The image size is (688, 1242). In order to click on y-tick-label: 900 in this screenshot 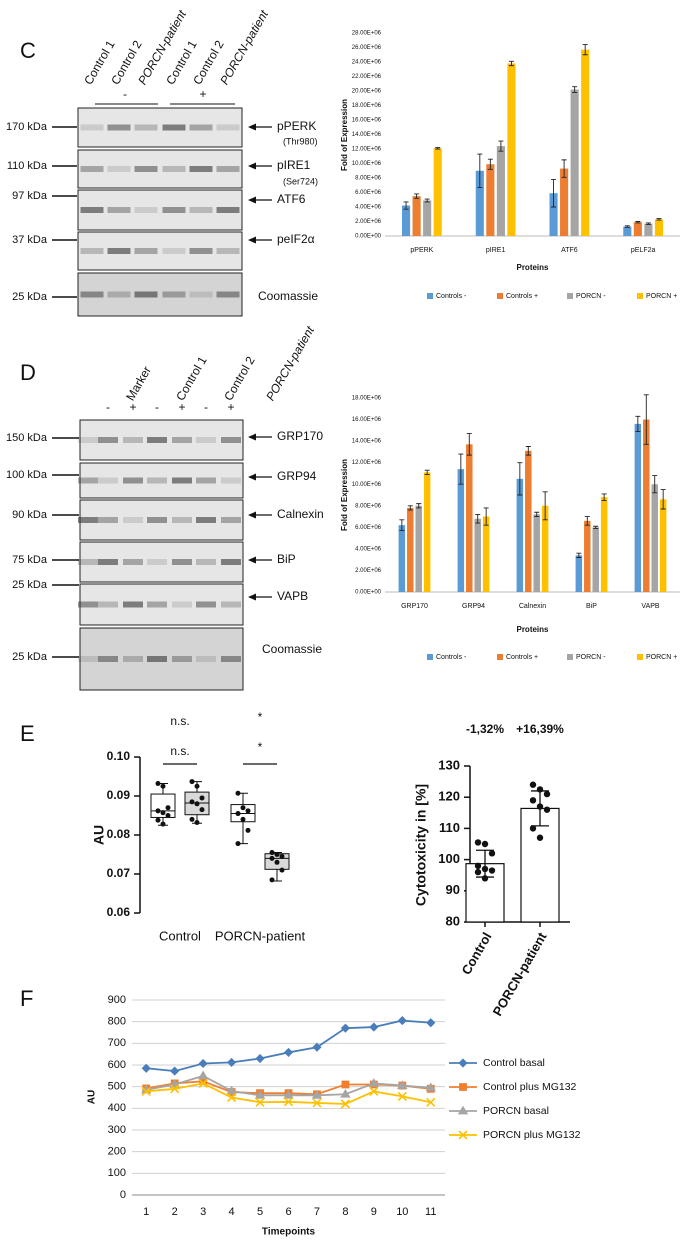, I will do `click(117, 1000)`.